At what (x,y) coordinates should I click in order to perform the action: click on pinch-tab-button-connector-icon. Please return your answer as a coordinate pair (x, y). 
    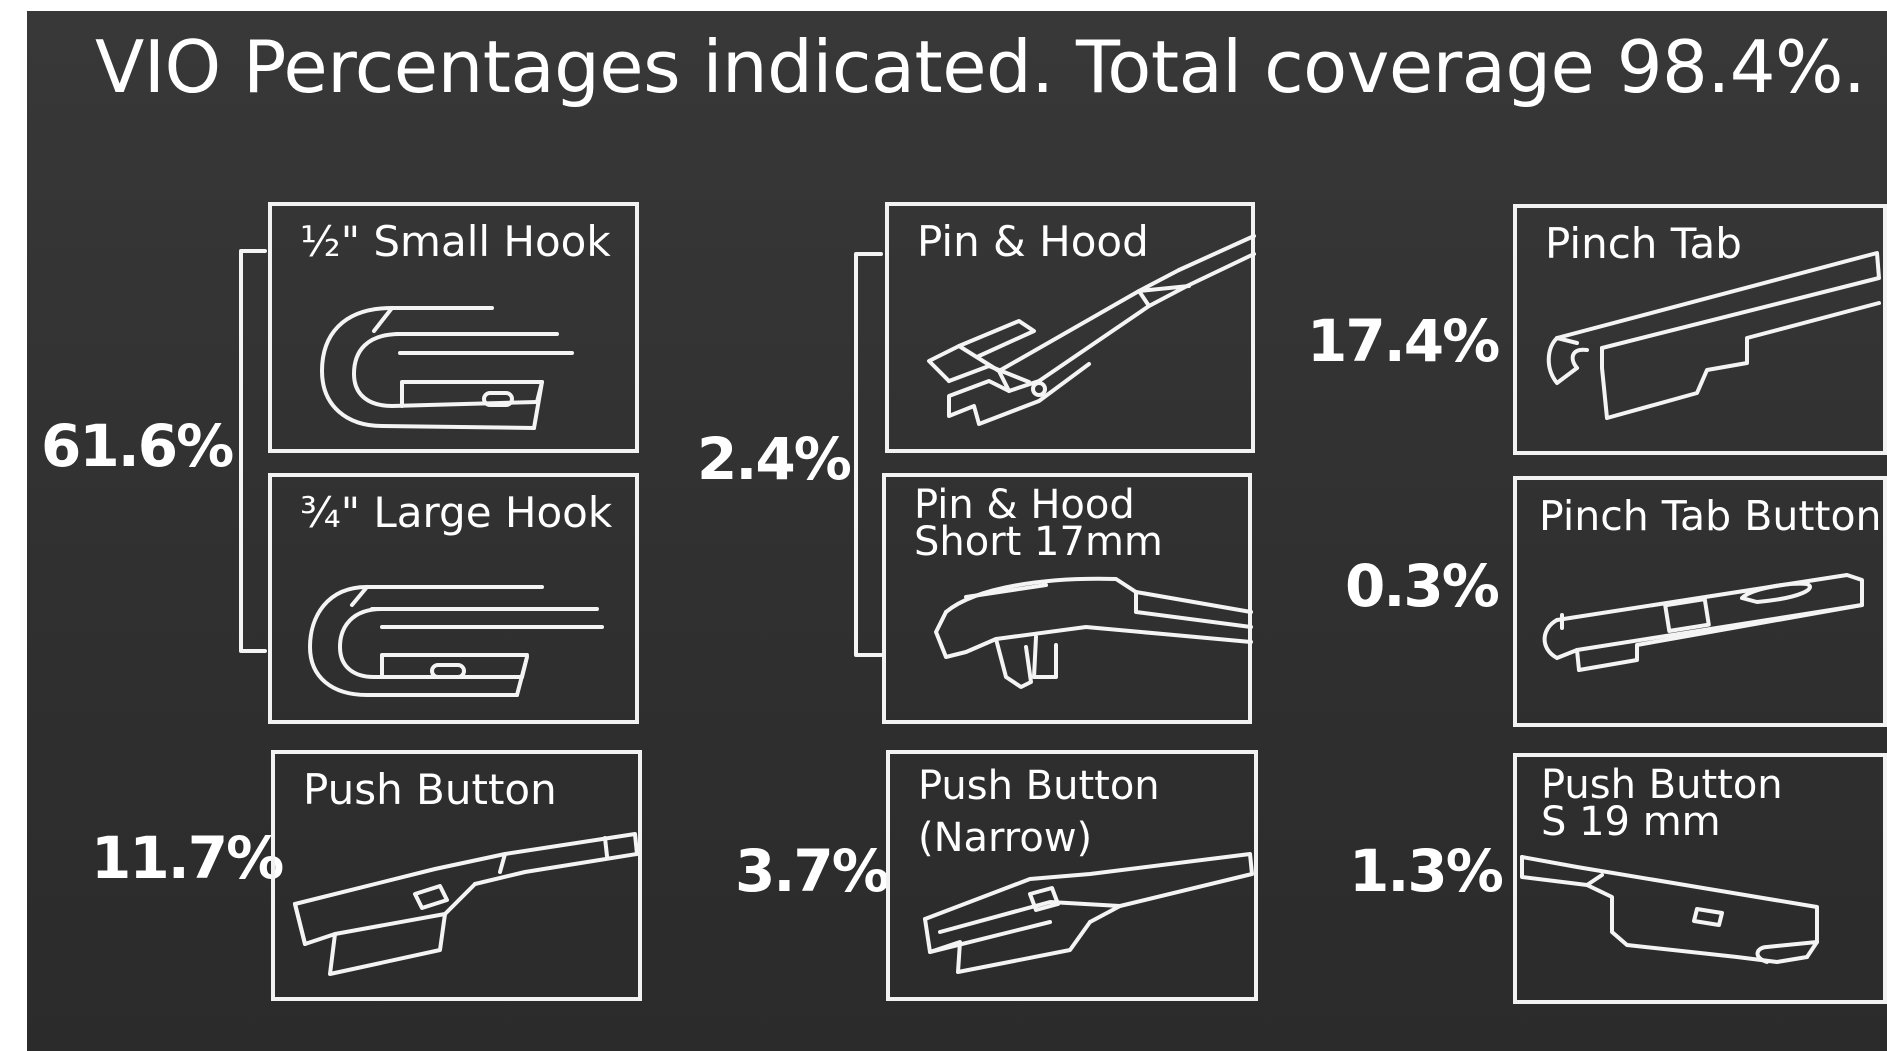
    Looking at the image, I should click on (1703, 622).